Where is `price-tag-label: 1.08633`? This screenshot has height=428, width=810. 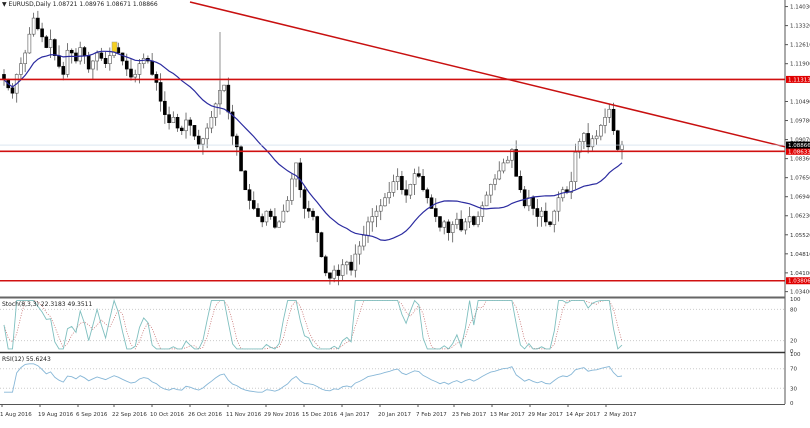
price-tag-label: 1.08633 is located at coordinates (799, 152).